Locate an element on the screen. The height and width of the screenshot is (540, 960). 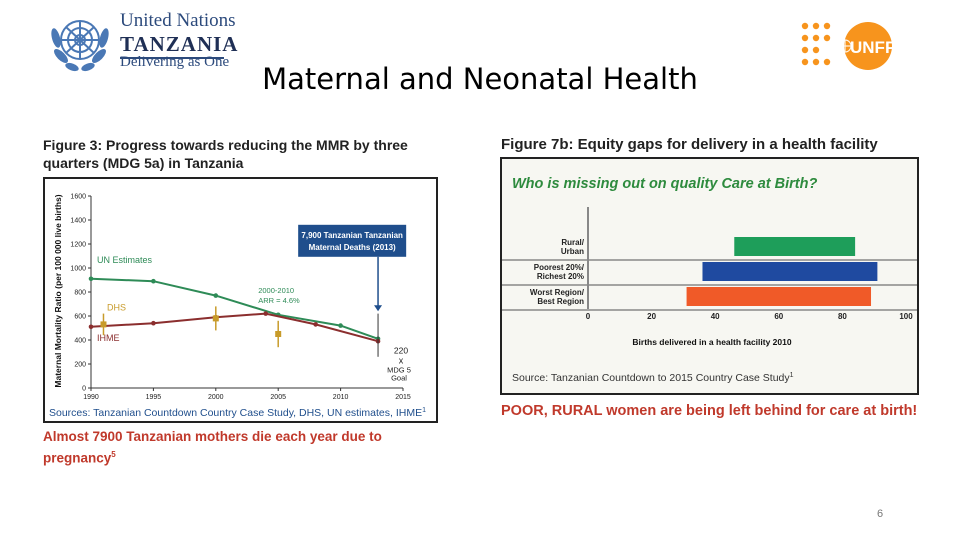
mmr-x-tick-label: 2000 is located at coordinates (216, 397).